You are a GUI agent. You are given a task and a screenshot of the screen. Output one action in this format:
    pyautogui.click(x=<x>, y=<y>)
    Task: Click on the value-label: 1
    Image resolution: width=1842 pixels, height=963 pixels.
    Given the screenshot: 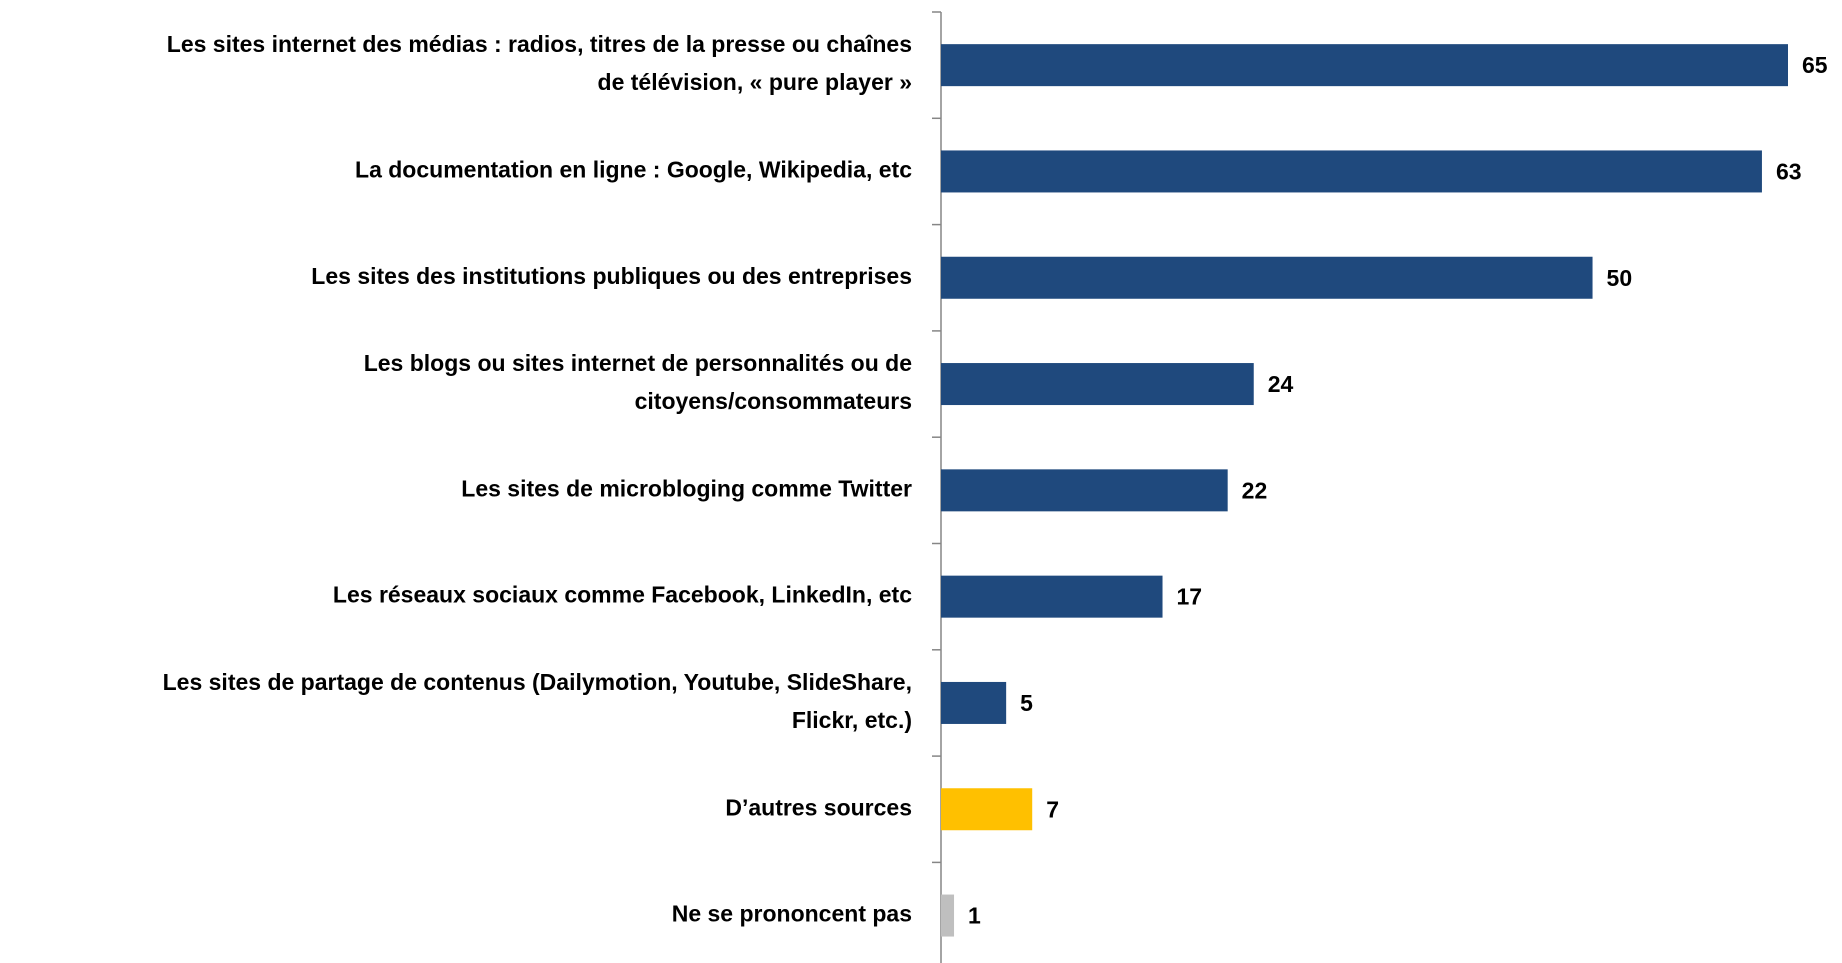 What is the action you would take?
    pyautogui.click(x=974, y=916)
    